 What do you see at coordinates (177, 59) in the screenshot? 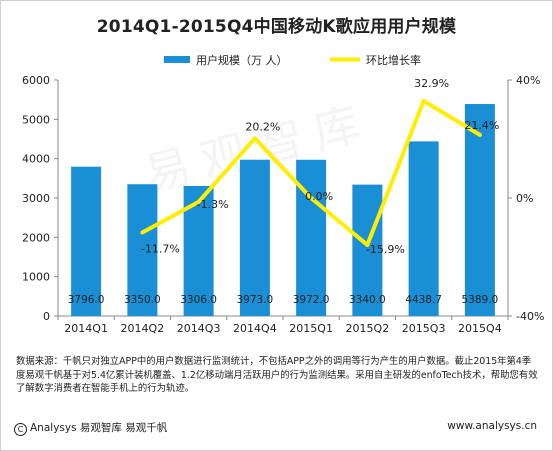
I see `legend-bar-swatch` at bounding box center [177, 59].